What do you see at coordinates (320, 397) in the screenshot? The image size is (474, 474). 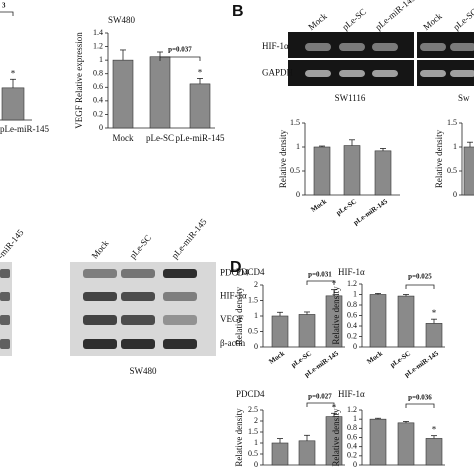 I see `p-value: p=0.027` at bounding box center [320, 397].